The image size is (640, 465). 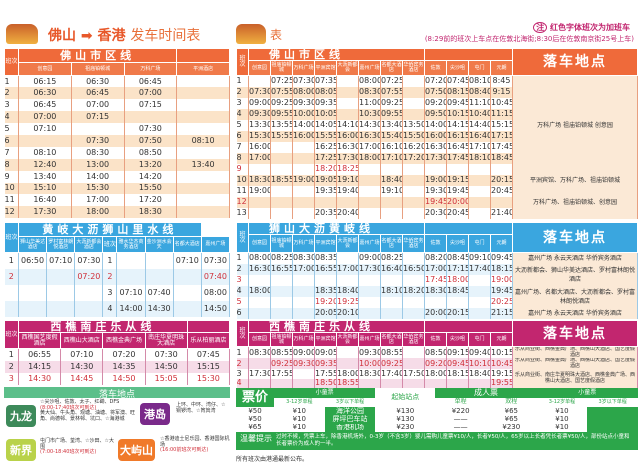 What do you see at coordinates (435, 114) in the screenshot?
I see `time-cell: 09:50` at bounding box center [435, 114].